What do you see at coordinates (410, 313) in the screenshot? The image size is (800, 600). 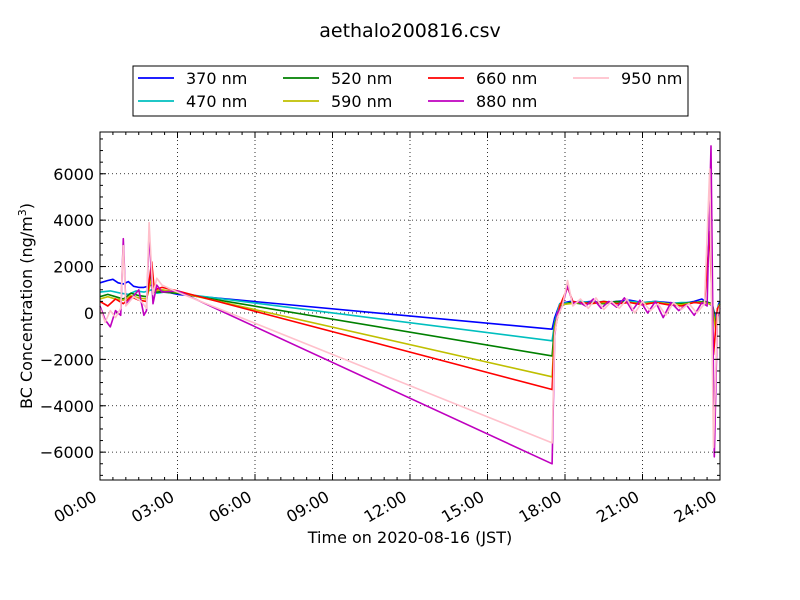 I see `series-line-520-nm` at bounding box center [410, 313].